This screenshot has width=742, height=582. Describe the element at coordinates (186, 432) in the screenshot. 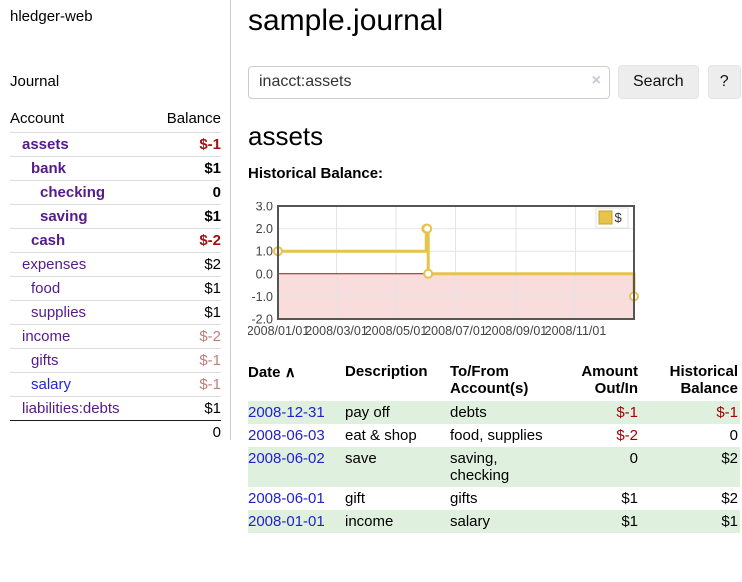

I see `account-total-balance: 0` at that location.